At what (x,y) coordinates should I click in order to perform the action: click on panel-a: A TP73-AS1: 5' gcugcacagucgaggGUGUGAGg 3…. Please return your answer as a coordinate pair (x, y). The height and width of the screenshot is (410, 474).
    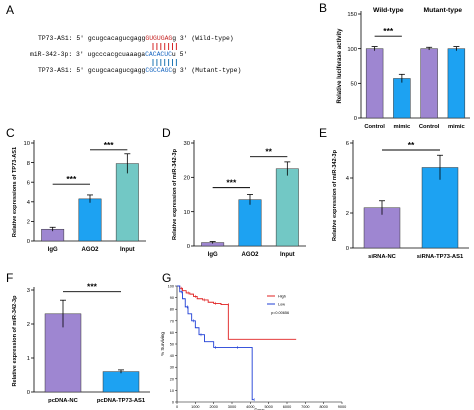
    Looking at the image, I should click on (123, 38).